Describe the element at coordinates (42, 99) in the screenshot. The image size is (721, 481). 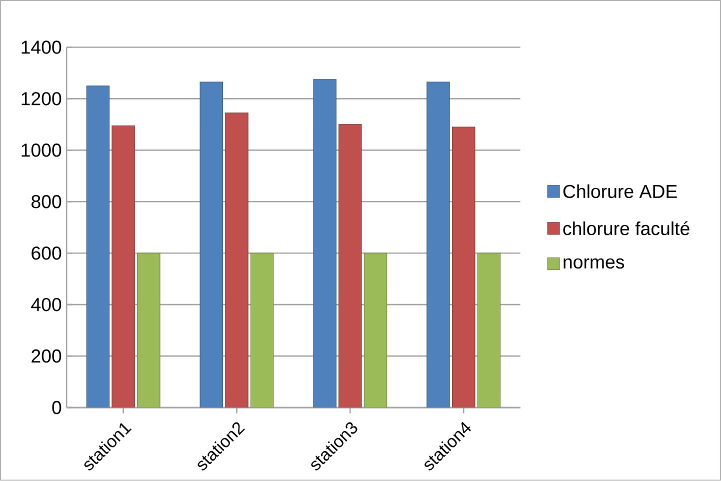
I see `y-tick-label: 1200` at that location.